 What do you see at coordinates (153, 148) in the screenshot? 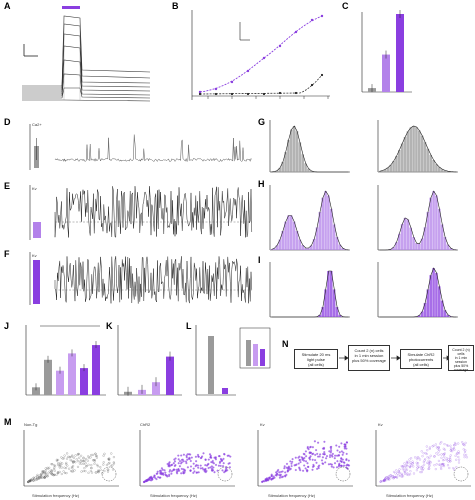
I see `d-trace` at bounding box center [153, 148].